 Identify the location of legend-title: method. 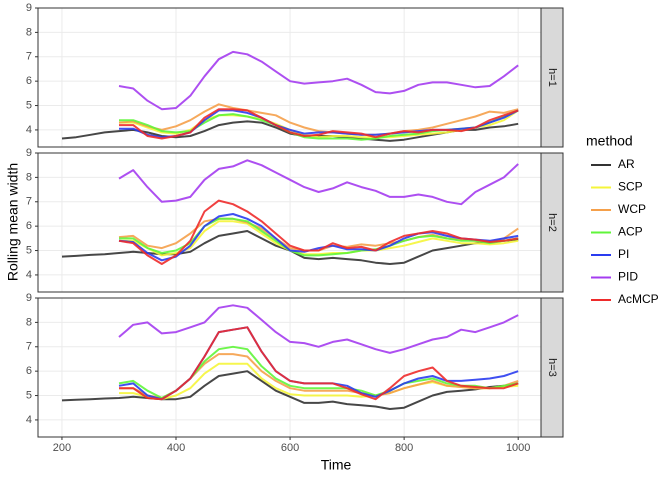
(609, 141).